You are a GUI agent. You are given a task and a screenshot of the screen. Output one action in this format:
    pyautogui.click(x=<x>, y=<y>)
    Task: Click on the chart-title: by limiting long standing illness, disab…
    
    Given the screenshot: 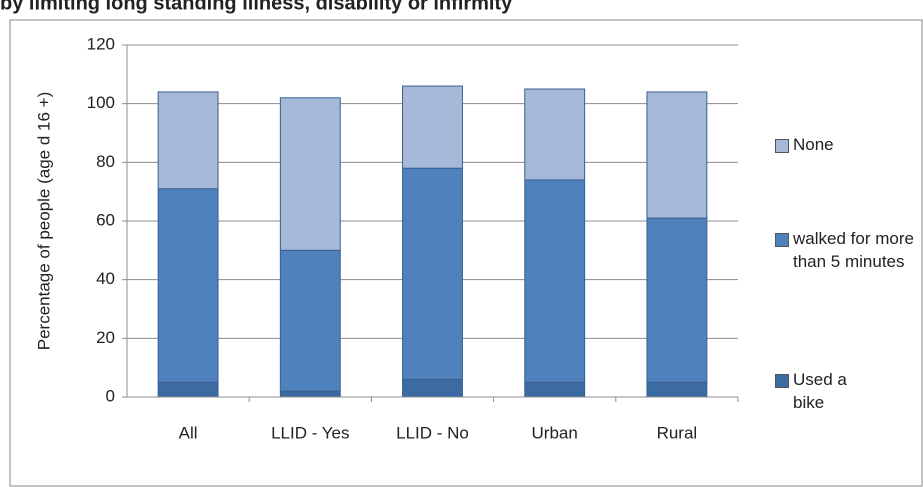 What is the action you would take?
    pyautogui.click(x=256, y=7)
    